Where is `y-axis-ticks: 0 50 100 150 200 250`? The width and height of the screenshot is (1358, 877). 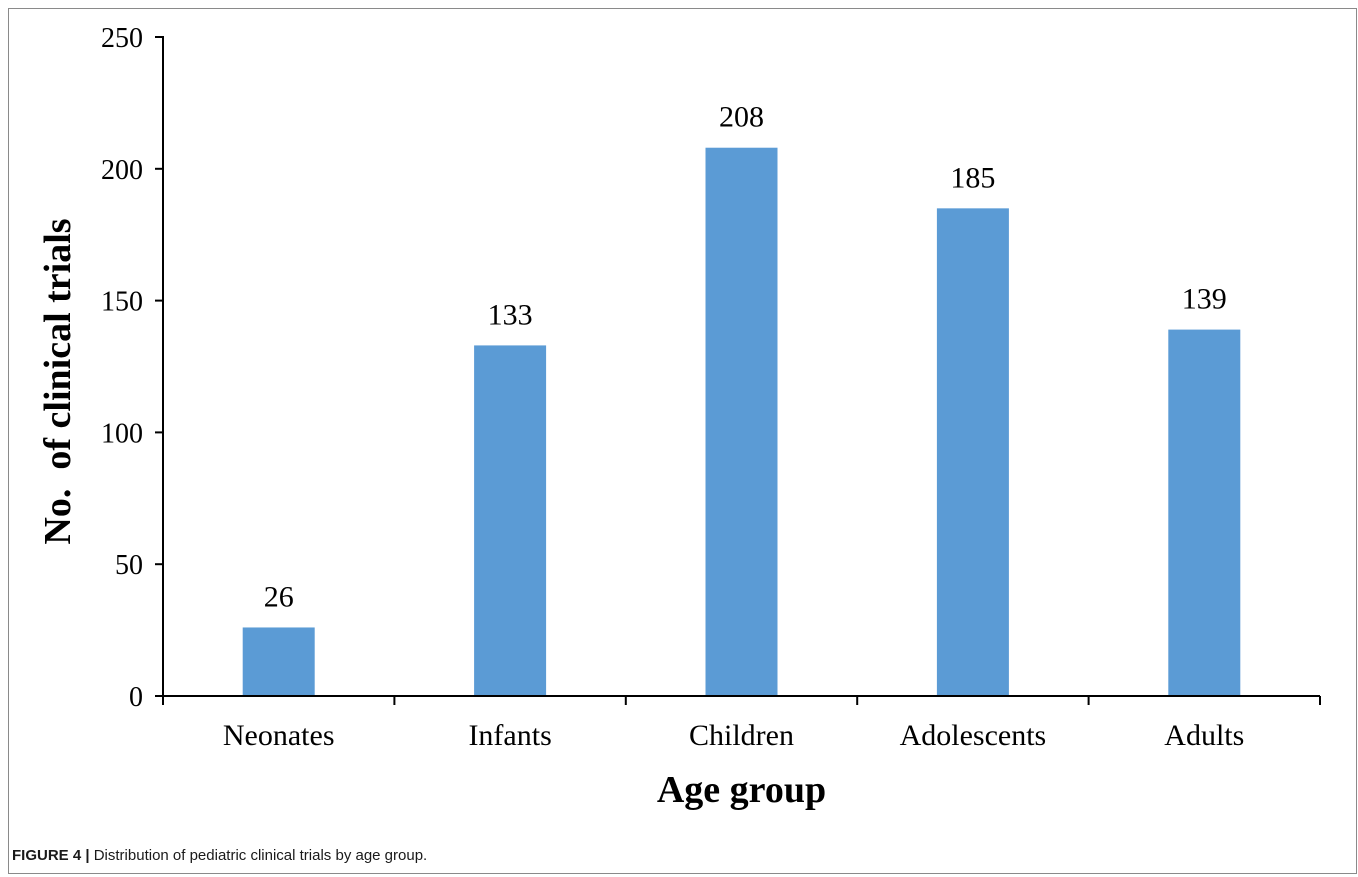 y-axis-ticks: 0 50 100 150 200 250 is located at coordinates (132, 368).